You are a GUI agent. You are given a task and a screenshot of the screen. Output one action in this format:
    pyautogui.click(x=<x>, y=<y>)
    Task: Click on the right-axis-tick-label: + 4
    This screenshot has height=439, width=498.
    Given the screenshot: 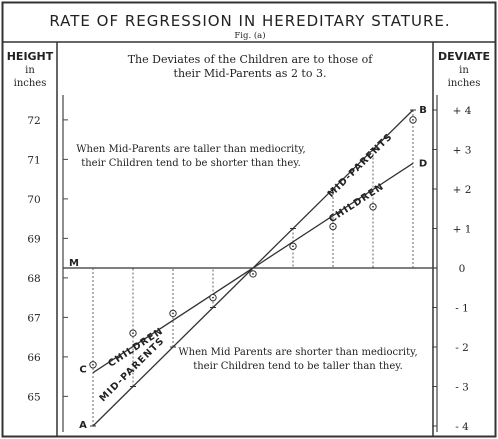 What is the action you would take?
    pyautogui.click(x=462, y=111)
    